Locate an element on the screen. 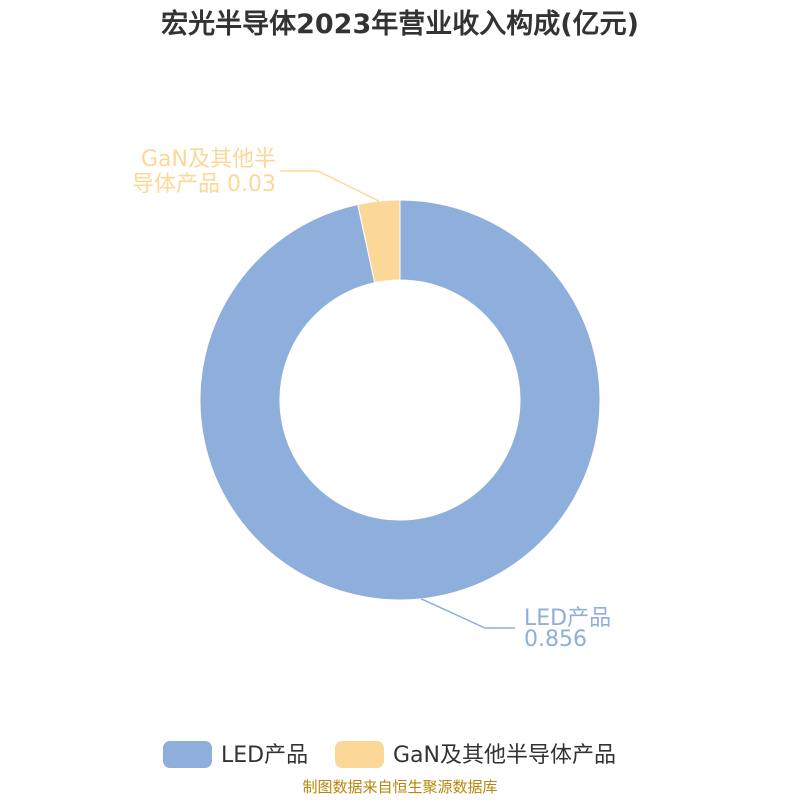 The image size is (800, 800). legend-swatch-gan is located at coordinates (359, 754).